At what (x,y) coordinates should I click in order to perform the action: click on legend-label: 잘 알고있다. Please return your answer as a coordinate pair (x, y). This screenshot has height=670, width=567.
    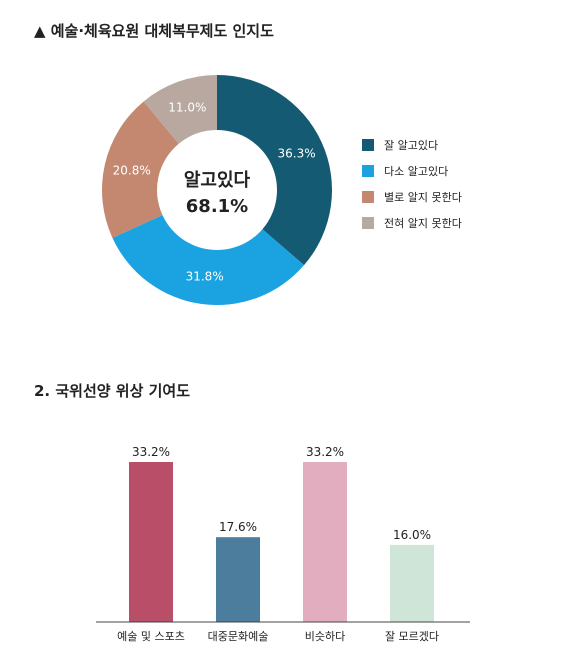
    Looking at the image, I should click on (411, 145).